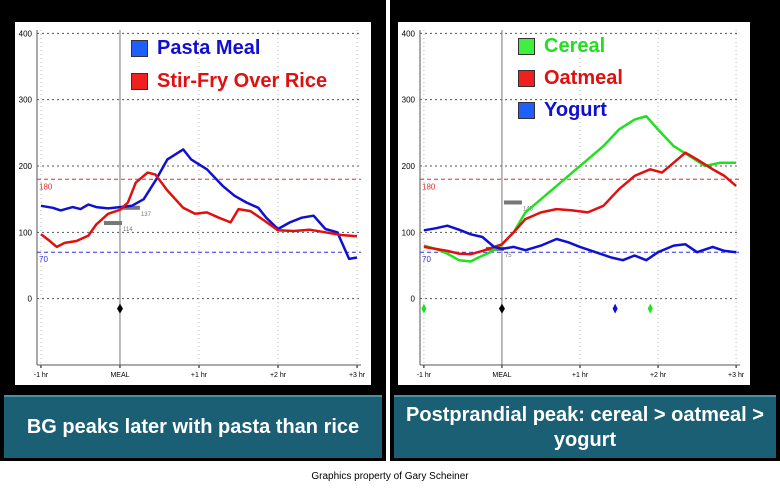 The height and width of the screenshot is (492, 780). I want to click on legend-item-1: Oatmeal, so click(570, 78).